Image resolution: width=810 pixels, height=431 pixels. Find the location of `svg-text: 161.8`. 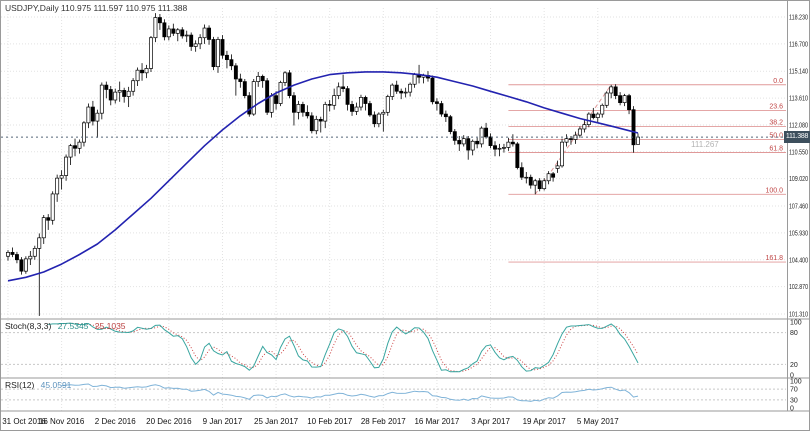

svg-text: 161.8 is located at coordinates (774, 258).